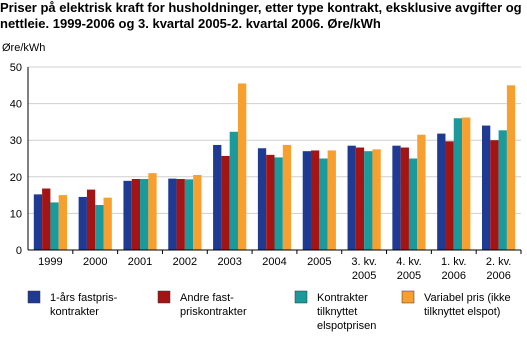  What do you see at coordinates (229, 262) in the screenshot?
I see `x-tick-label: 2003` at bounding box center [229, 262].